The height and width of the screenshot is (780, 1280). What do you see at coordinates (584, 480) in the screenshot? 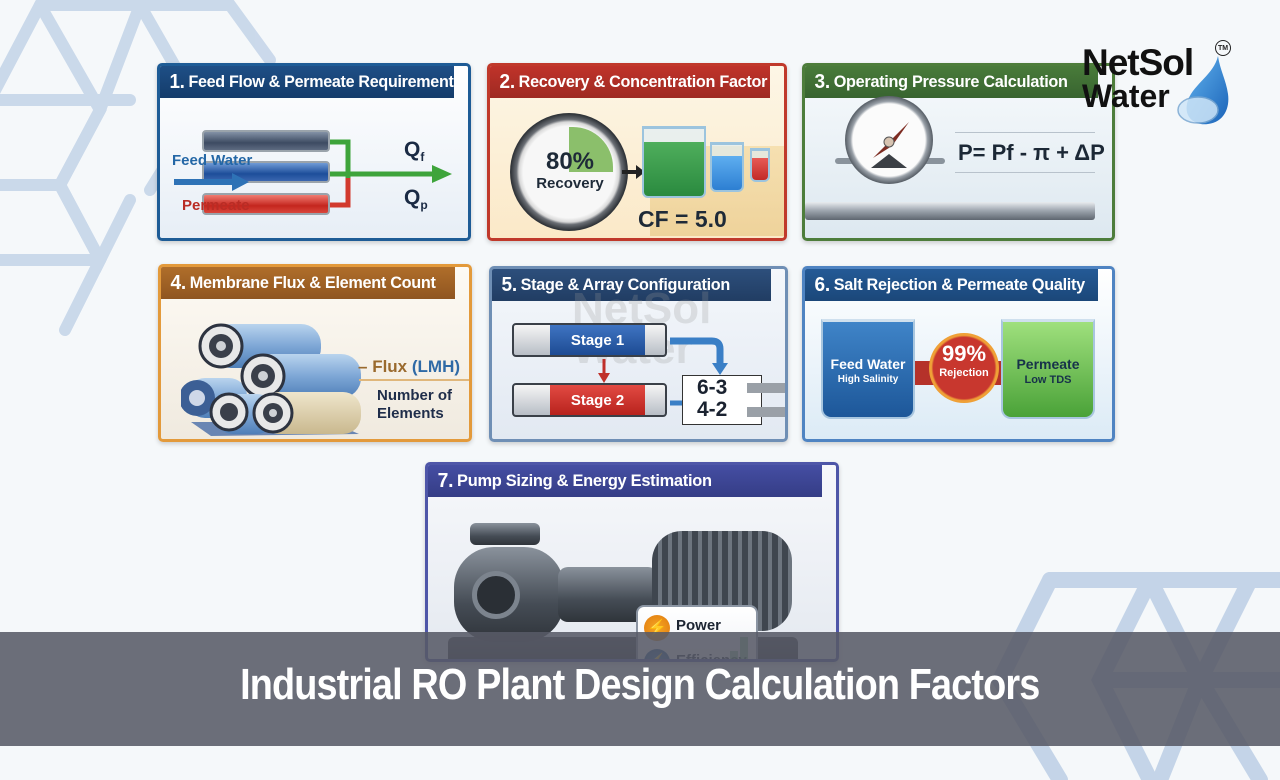
I see `card-title: Pump Sizing & Energy Estimation` at bounding box center [584, 480].